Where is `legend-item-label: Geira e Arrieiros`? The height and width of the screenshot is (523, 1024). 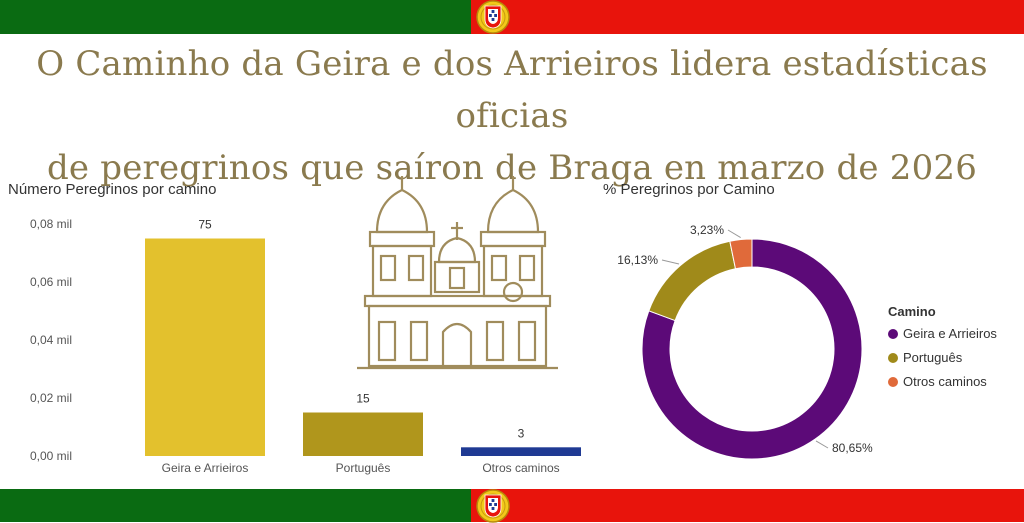
legend-item-label: Geira e Arrieiros is located at coordinates (950, 333).